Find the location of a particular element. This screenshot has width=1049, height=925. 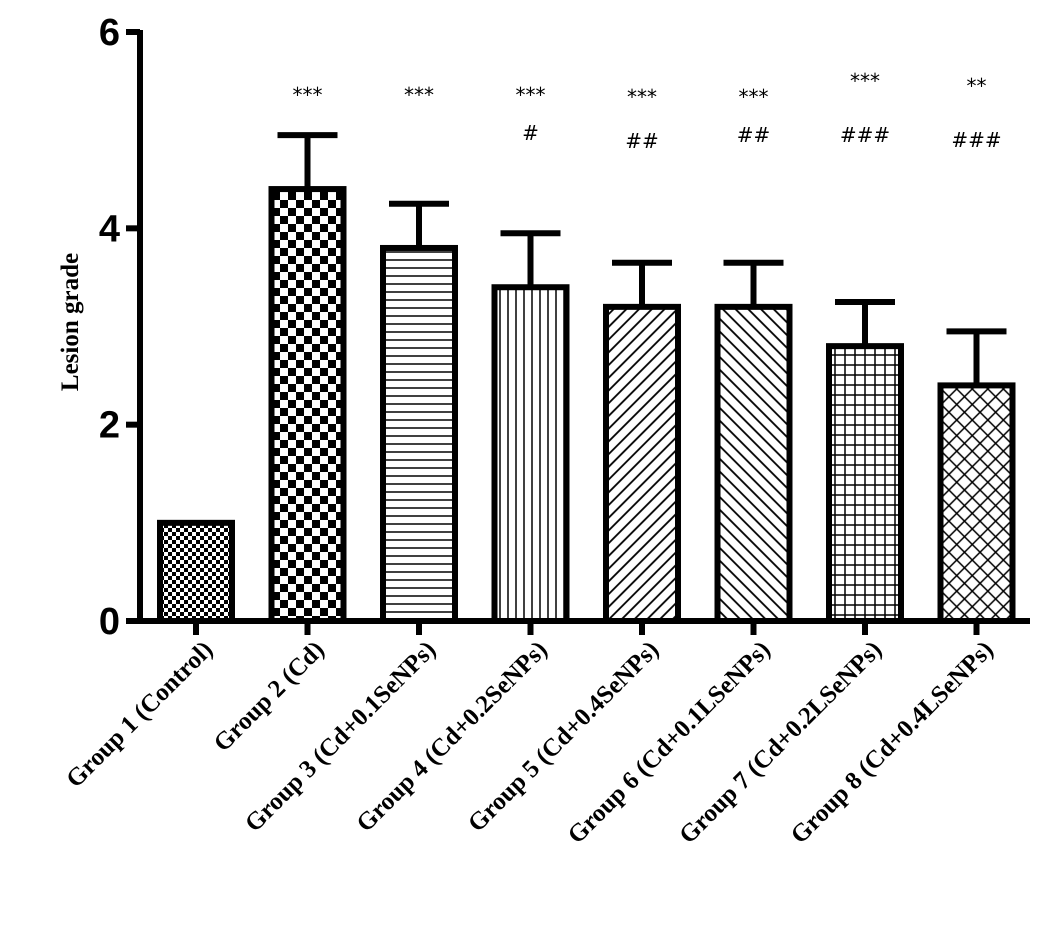

category-label: Group 4 (Cd+0.2SeNPs) is located at coordinates (452, 736).